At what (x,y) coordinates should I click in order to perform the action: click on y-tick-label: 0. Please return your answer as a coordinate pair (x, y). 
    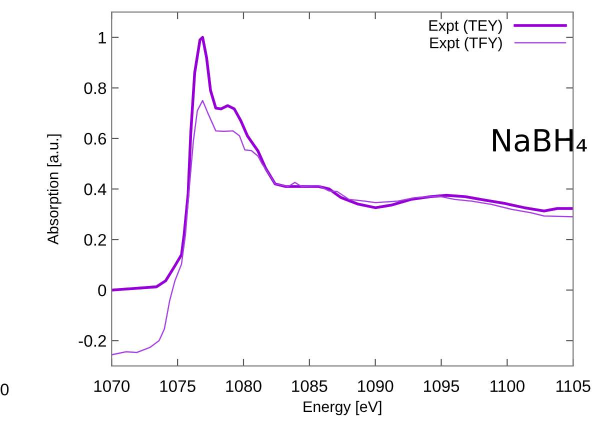
    Looking at the image, I should click on (102, 290).